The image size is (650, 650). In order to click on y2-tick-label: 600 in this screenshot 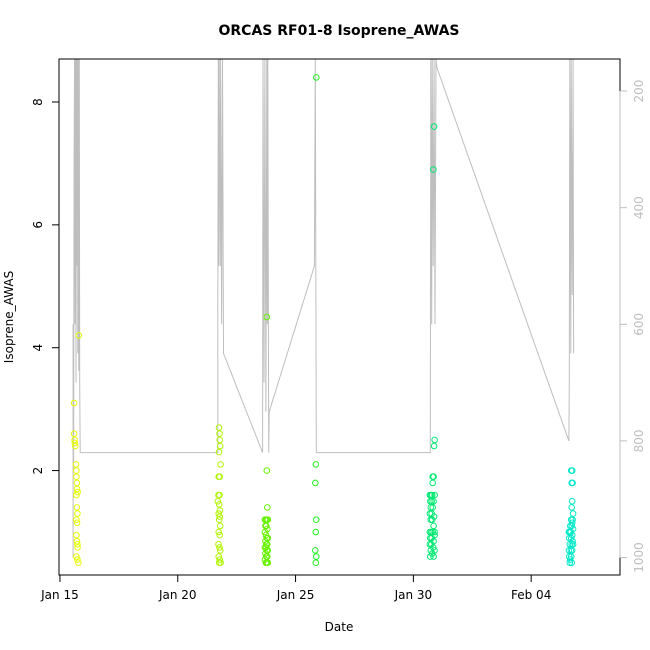, I will do `click(639, 324)`.